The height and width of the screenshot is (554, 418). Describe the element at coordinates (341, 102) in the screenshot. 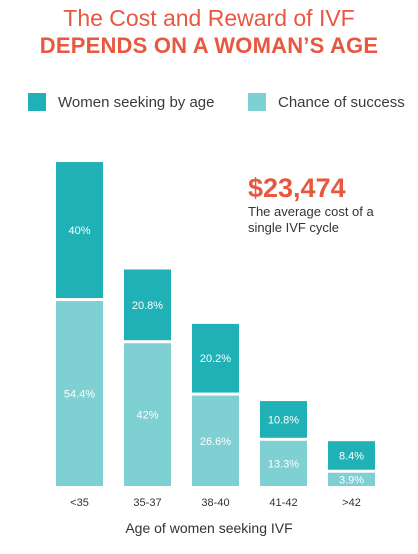

I see `legend-label-success: Chance of success` at that location.